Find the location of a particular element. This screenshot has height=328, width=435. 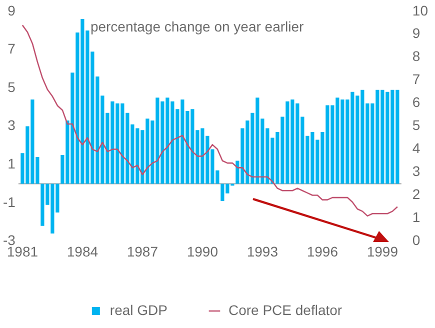

y2-tick-label: 0 is located at coordinates (416, 240).